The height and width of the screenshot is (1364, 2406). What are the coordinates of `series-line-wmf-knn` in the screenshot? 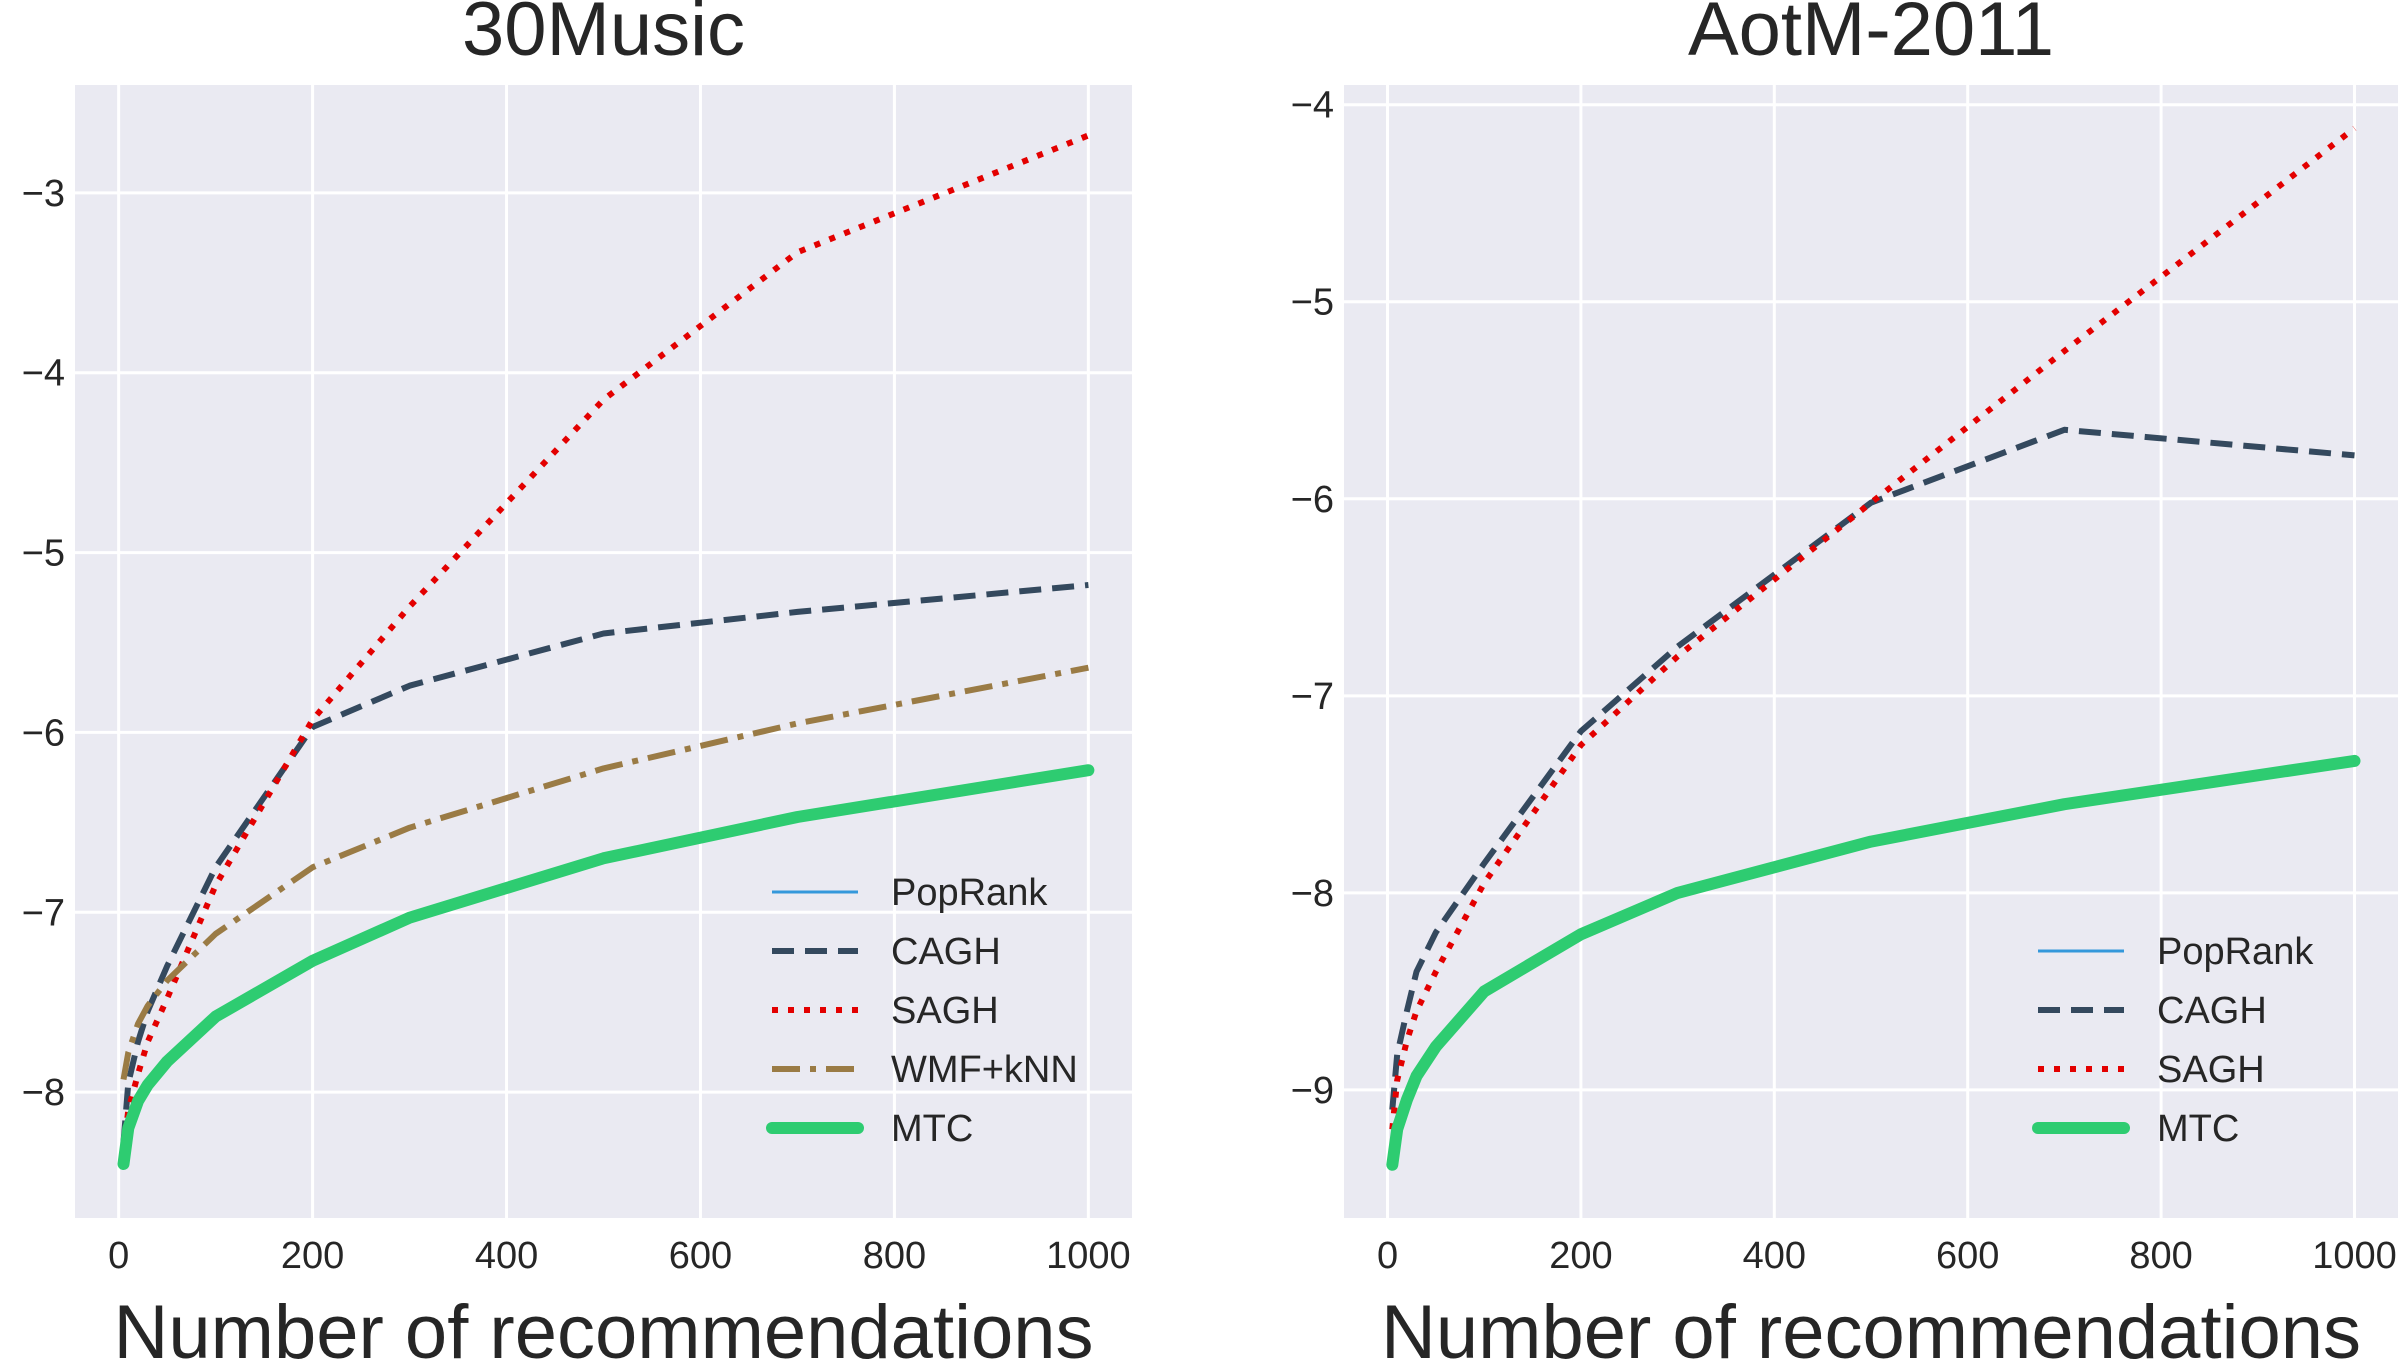 It's located at (604, 872).